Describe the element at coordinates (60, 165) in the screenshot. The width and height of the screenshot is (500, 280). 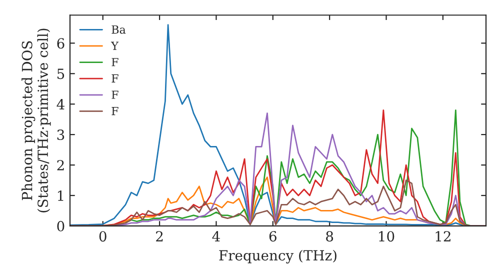
I see `y-tick-label: 2` at that location.